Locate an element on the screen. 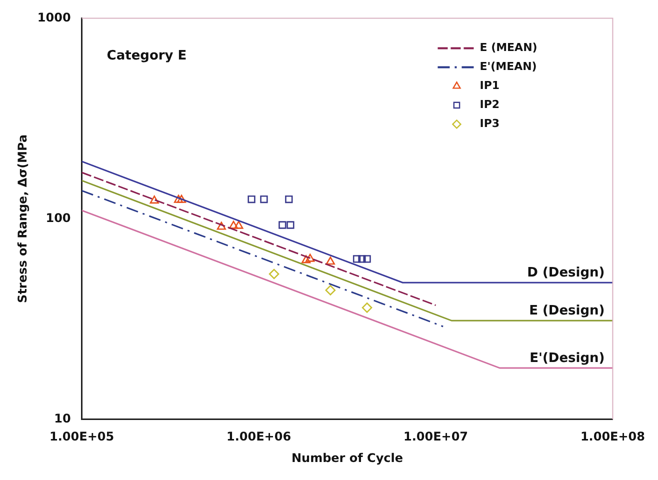 Image resolution: width=658 pixels, height=480 pixels. y-axis-title: Stress of Range, Δσ(MPa is located at coordinates (22, 218).